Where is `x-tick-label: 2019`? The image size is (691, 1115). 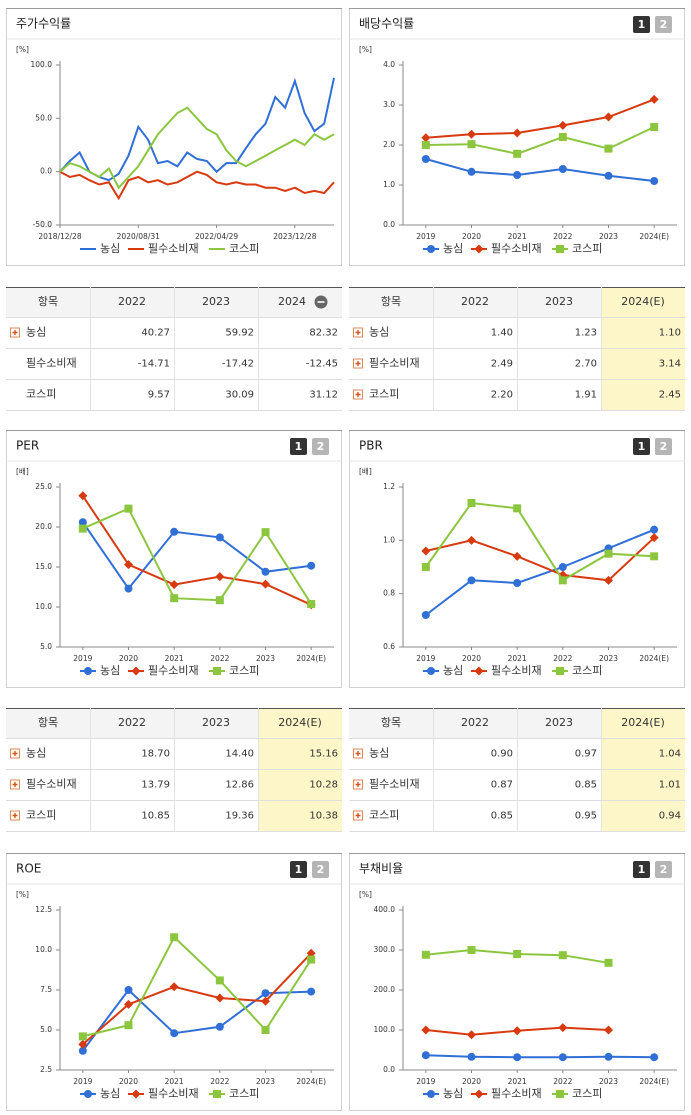
x-tick-label: 2019 is located at coordinates (82, 1081).